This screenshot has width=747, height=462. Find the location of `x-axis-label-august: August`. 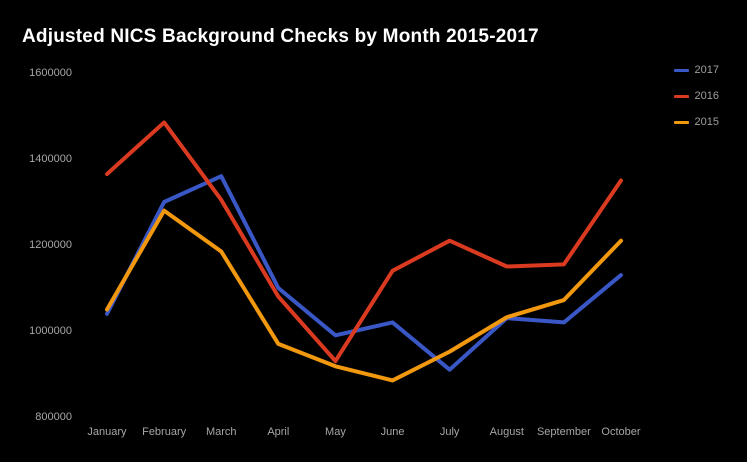

x-axis-label-august: August is located at coordinates (506, 432).